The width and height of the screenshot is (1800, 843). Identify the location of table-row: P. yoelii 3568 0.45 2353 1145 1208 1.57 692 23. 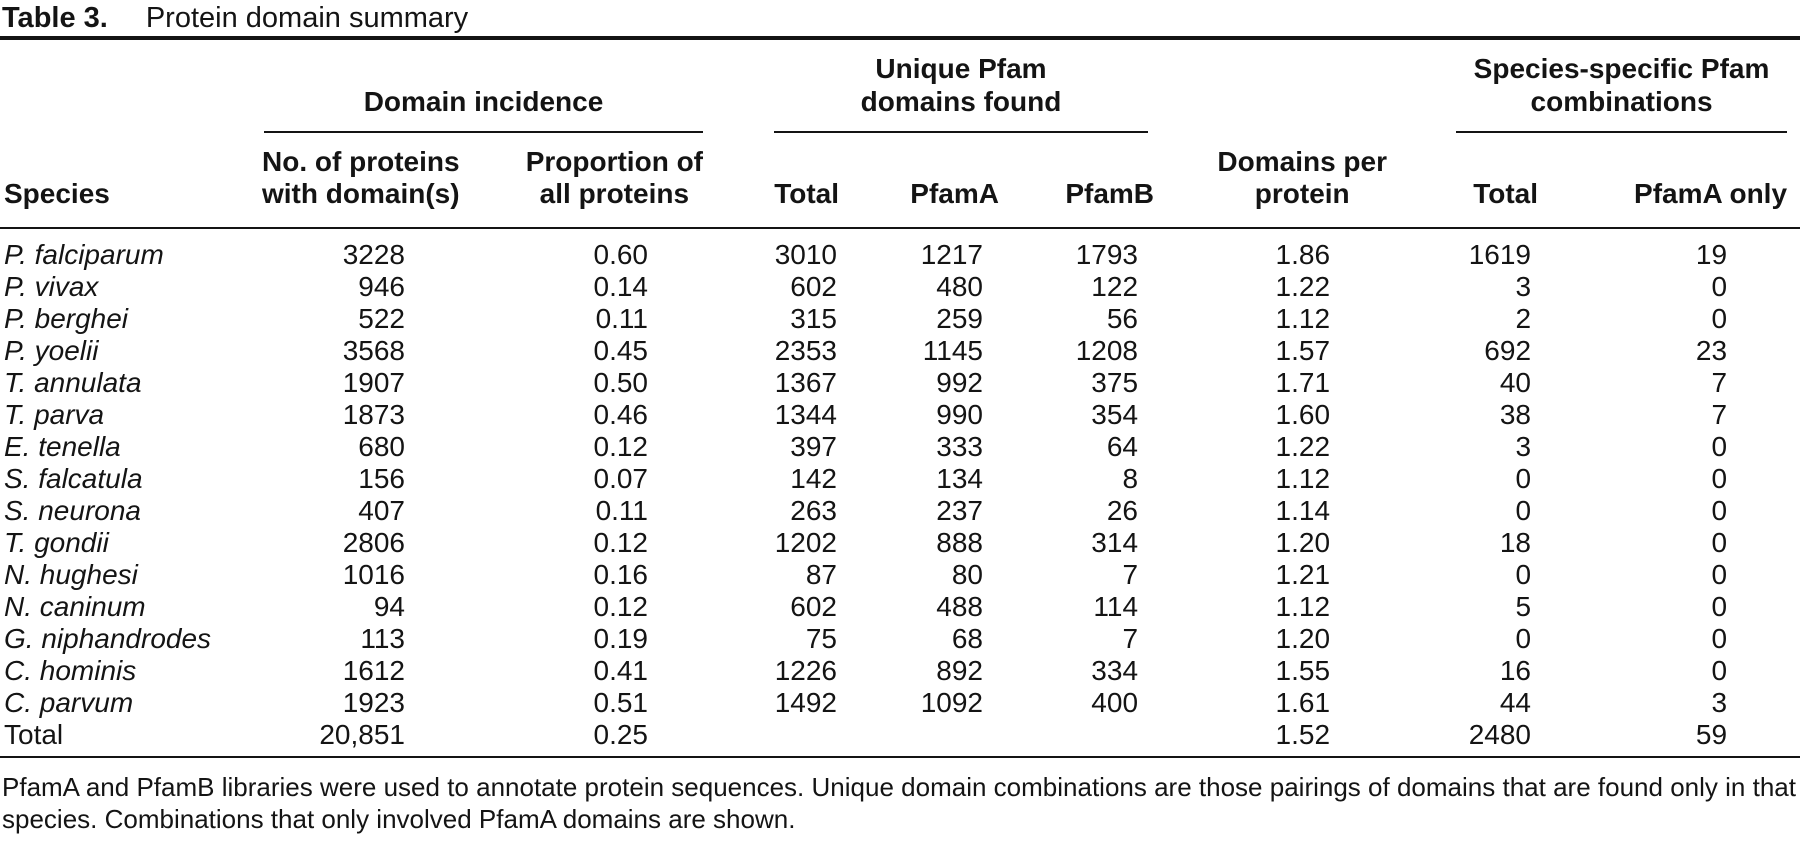
(900, 351).